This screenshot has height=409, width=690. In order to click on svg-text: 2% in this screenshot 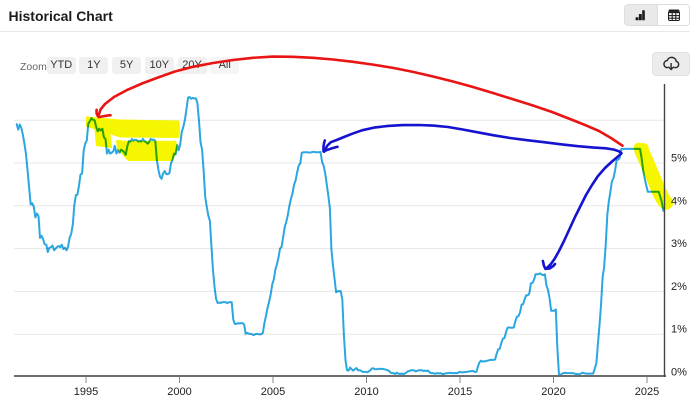, I will do `click(679, 287)`.